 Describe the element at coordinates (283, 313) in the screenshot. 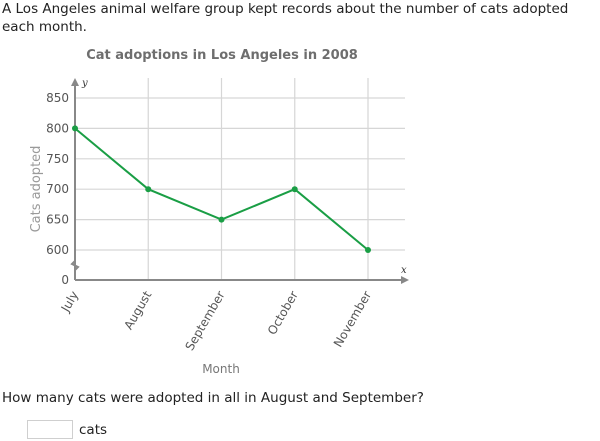

I see `x-tick-label: October` at that location.